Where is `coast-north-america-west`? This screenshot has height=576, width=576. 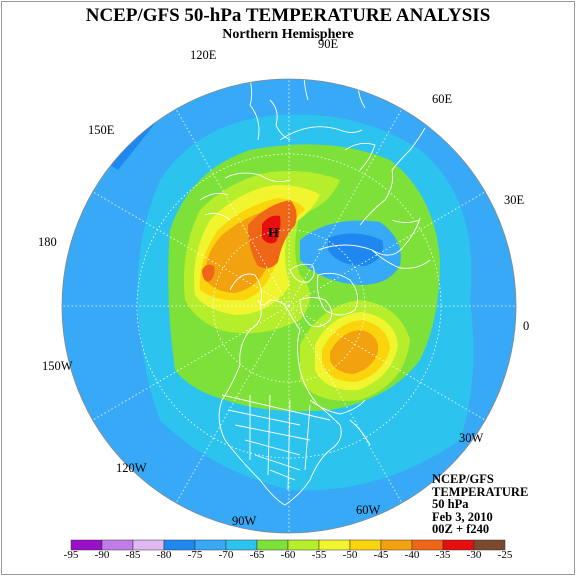
coast-north-america-west is located at coordinates (252, 389).